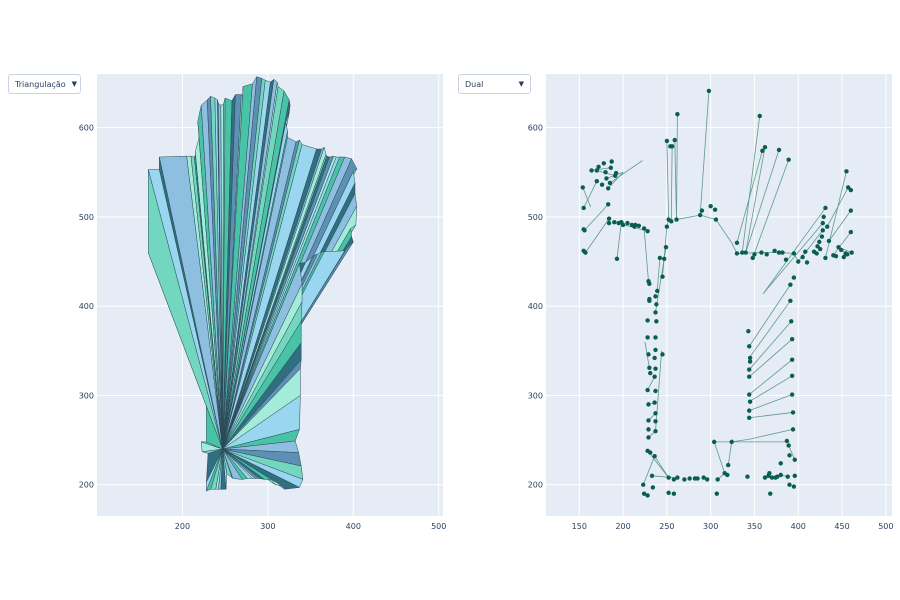 This screenshot has height=600, width=900. What do you see at coordinates (40, 84) in the screenshot?
I see `triangulation-dropdown-label: Triangulação` at bounding box center [40, 84].